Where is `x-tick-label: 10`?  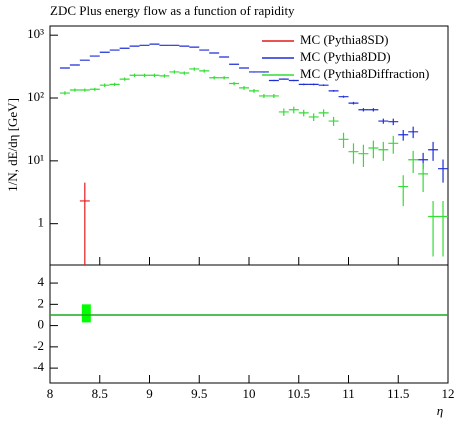 x-tick-label: 10 is located at coordinates (249, 393).